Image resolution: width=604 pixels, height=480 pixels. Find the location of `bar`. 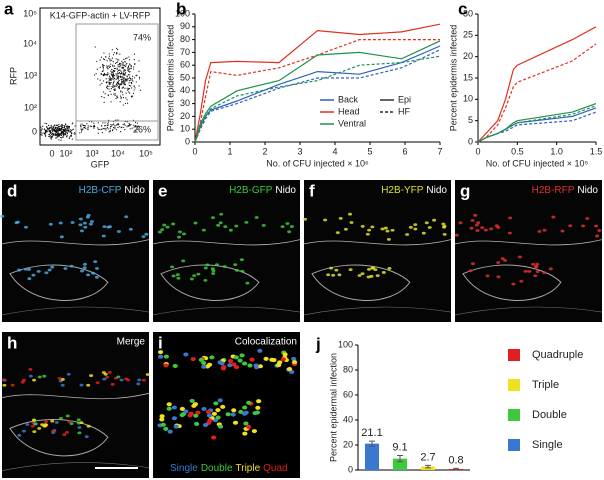

bar is located at coordinates (372, 456).